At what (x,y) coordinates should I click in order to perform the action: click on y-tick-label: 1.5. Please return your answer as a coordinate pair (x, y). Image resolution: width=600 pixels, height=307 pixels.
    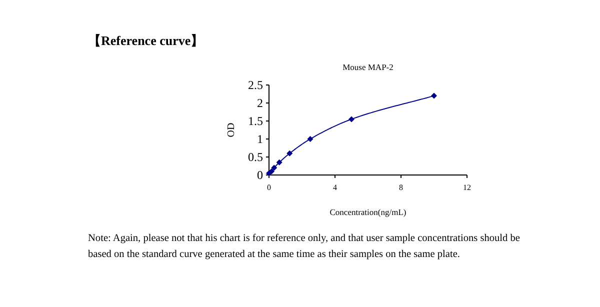
    Looking at the image, I should click on (255, 121).